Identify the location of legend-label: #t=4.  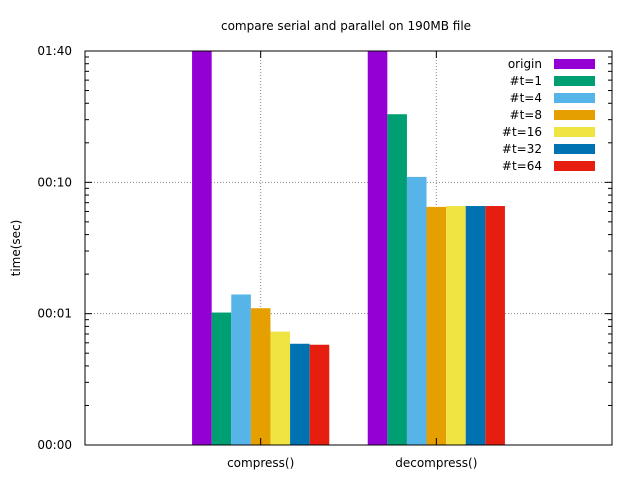
(526, 98).